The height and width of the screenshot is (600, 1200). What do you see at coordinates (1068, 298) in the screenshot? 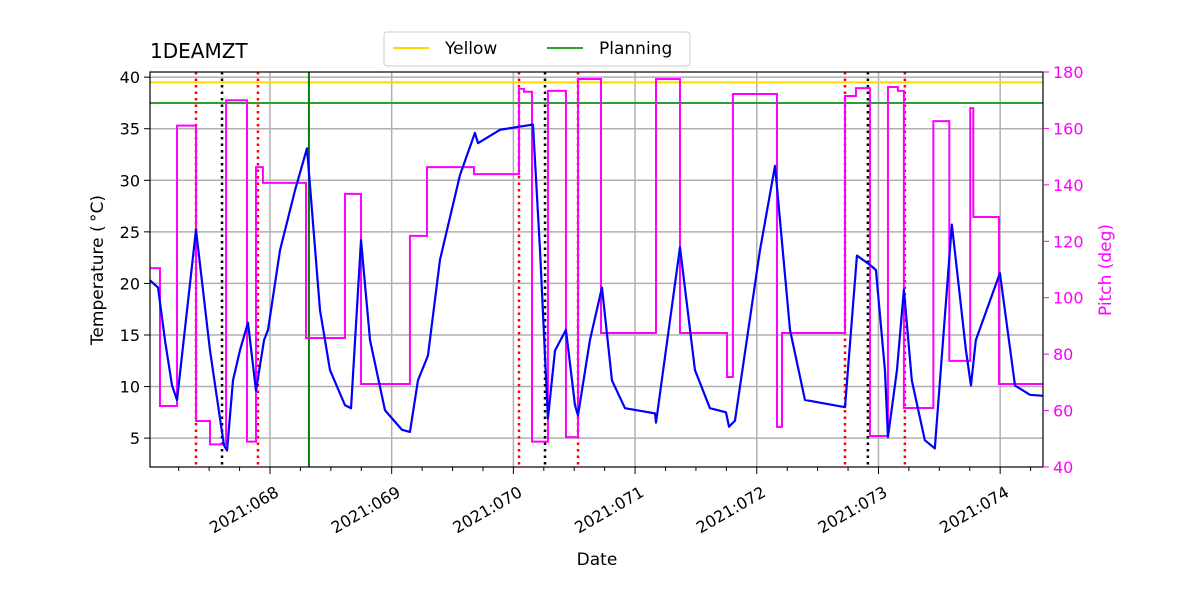
I see `y2-tick-label: 100` at bounding box center [1068, 298].